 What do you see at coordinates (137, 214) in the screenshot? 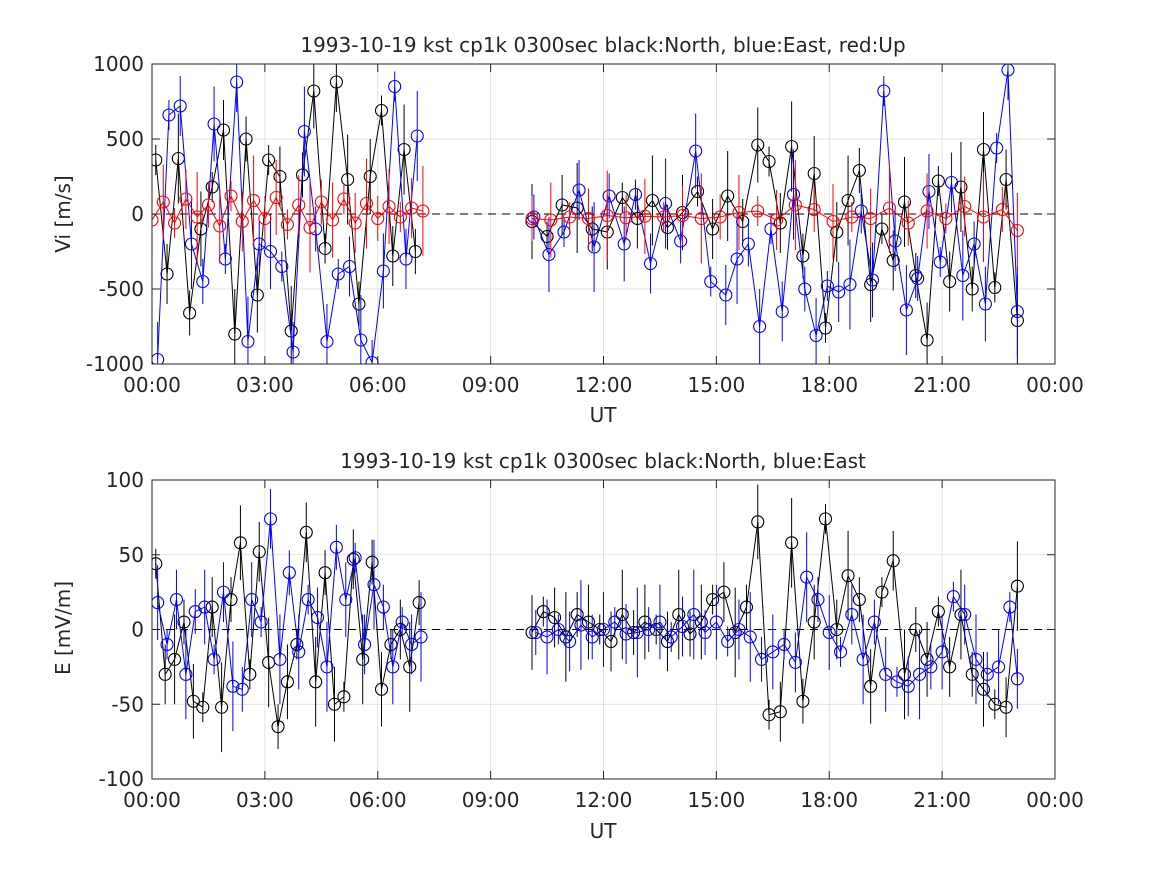
I see `y-tick-label: 0` at bounding box center [137, 214].